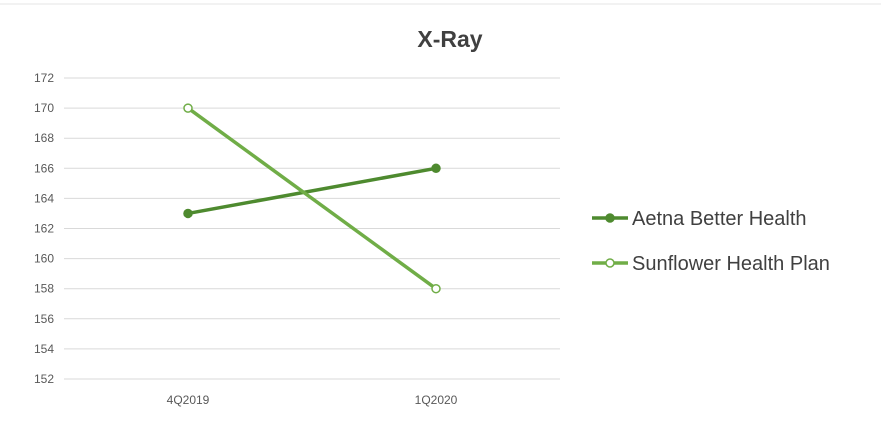  Describe the element at coordinates (44, 168) in the screenshot. I see `y-tick-label: 166` at that location.